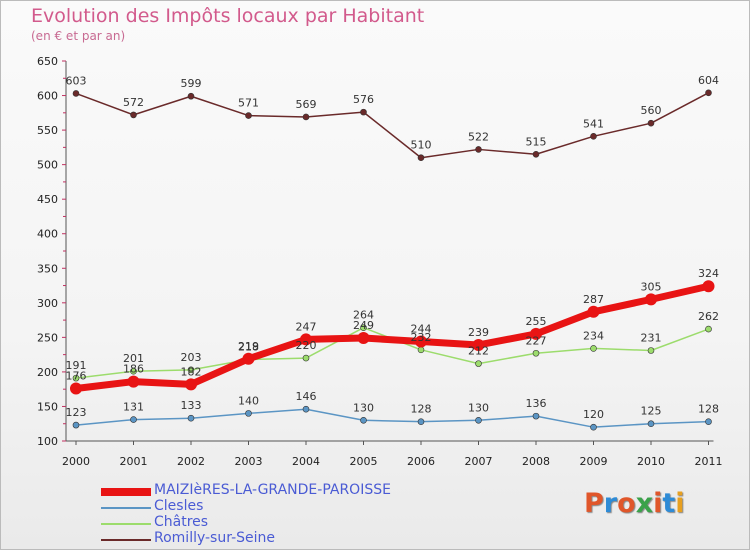  Describe the element at coordinates (181, 522) in the screenshot. I see `legend-label: Châtres` at that location.